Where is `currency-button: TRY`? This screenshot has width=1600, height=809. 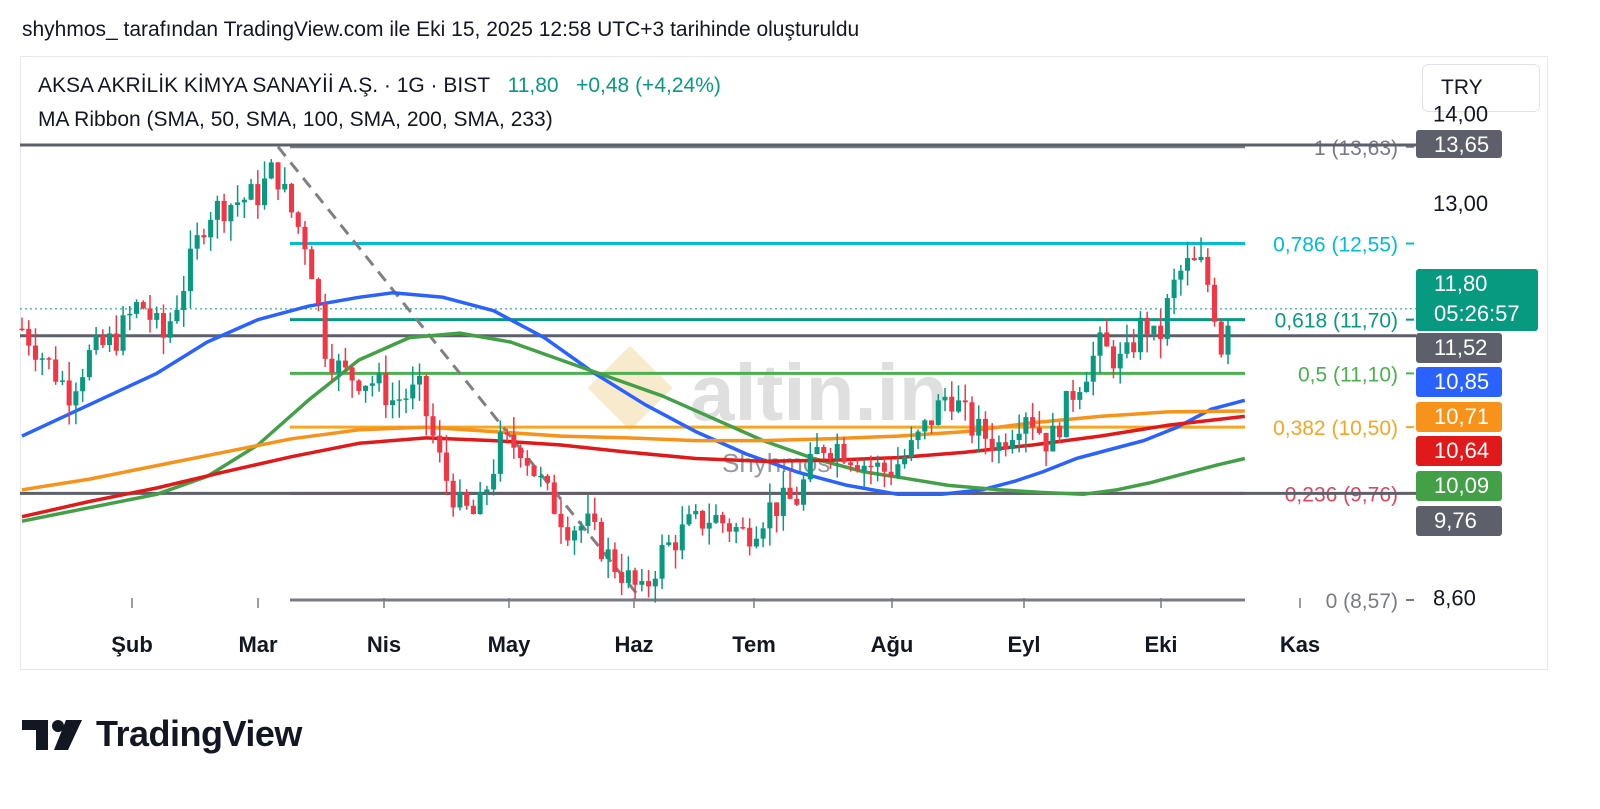 currency-button: TRY is located at coordinates (1481, 88).